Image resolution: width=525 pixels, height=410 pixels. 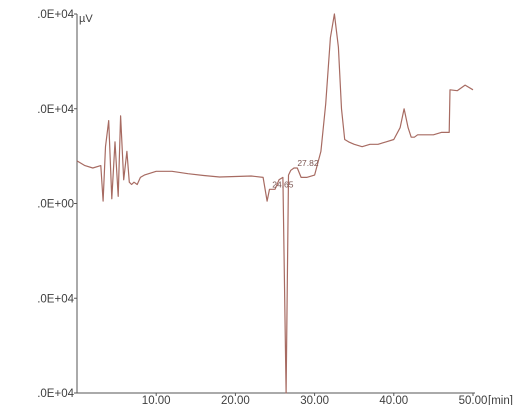 What do you see at coordinates (86, 19) in the screenshot?
I see `y-unit-label: µV` at bounding box center [86, 19].